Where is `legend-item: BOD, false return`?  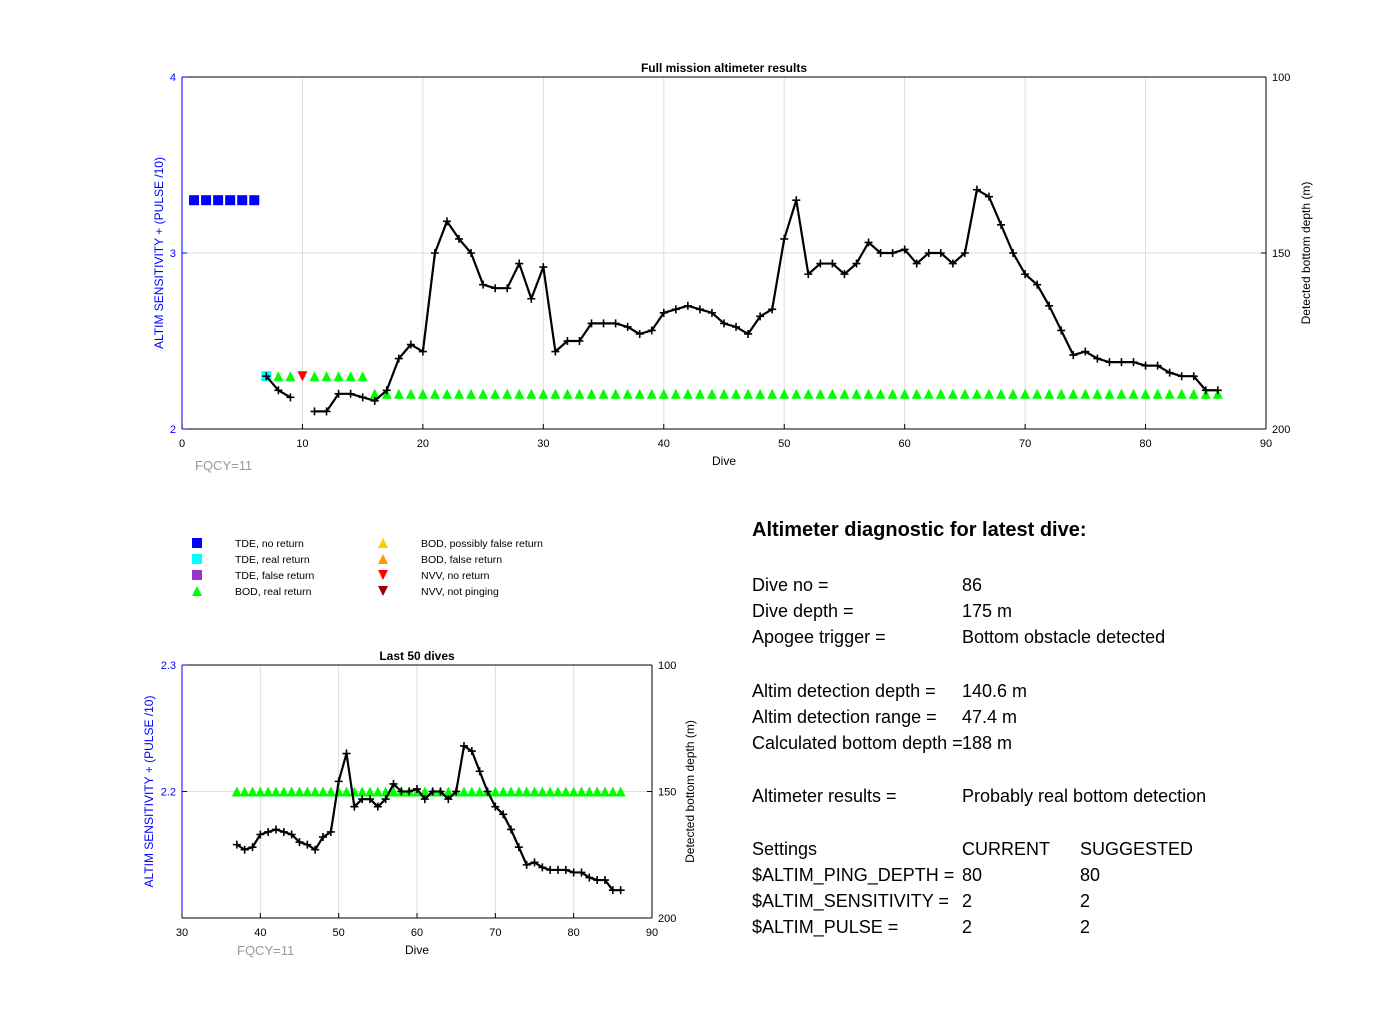 legend-item: BOD, false return is located at coordinates (440, 560).